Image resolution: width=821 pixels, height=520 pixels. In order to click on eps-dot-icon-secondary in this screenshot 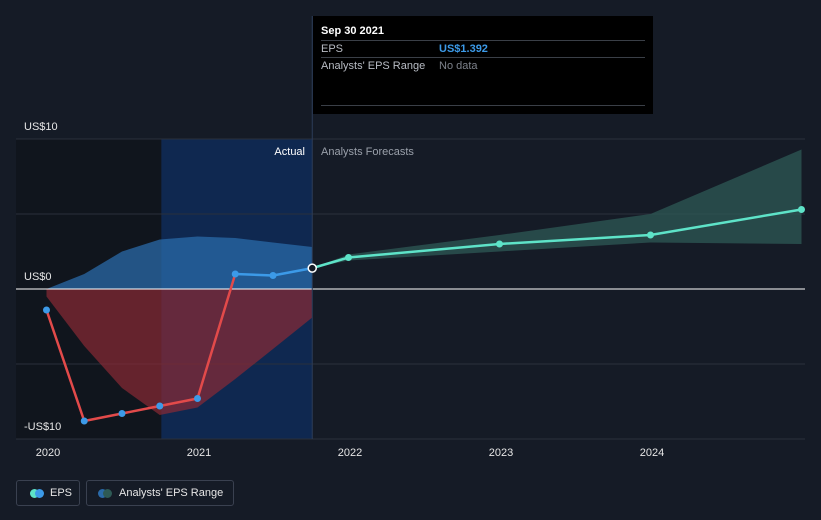, I will do `click(39, 493)`.